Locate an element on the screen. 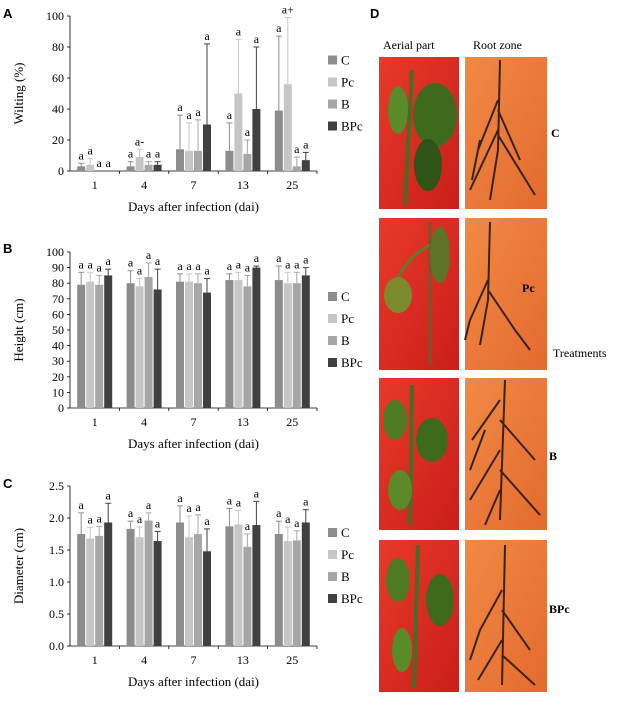 Image resolution: width=625 pixels, height=708 pixels. panel-letter-b: B is located at coordinates (7, 248).